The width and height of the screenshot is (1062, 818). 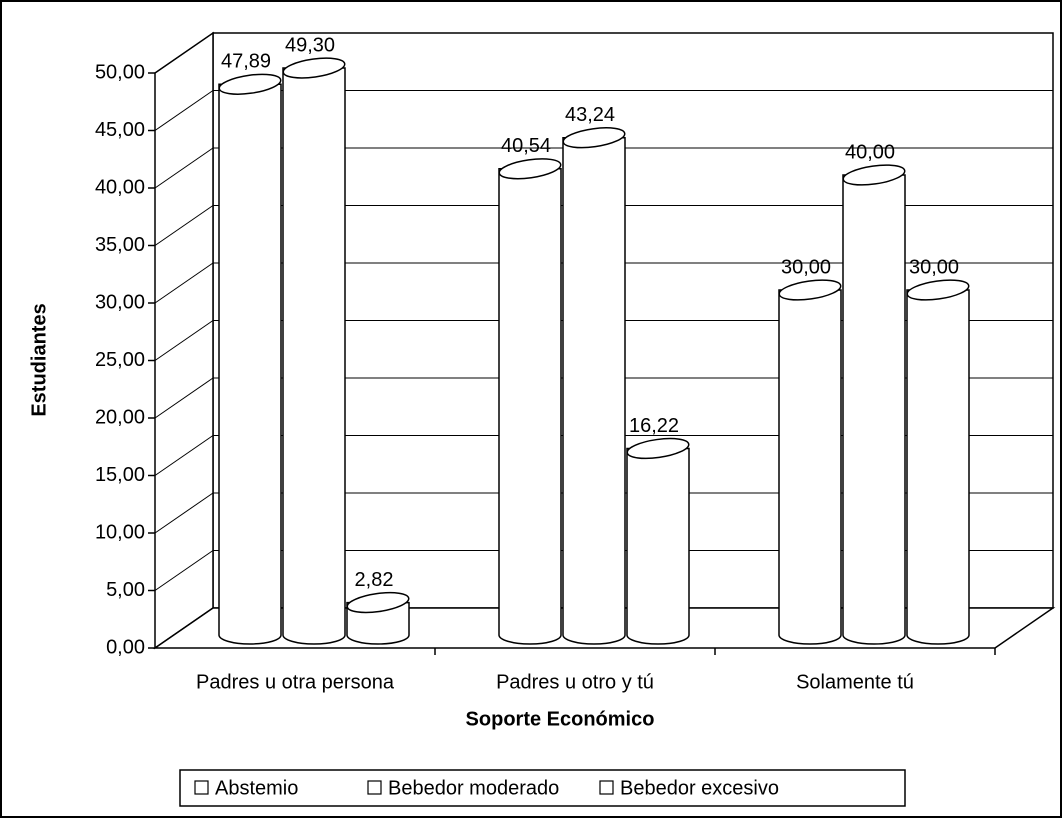 I want to click on x-tick-label: Solamente tú, so click(x=855, y=682).